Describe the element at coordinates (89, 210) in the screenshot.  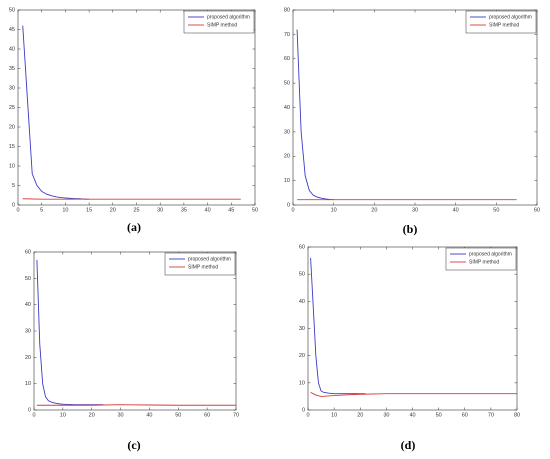
I see `x-tick-label: 15` at that location.